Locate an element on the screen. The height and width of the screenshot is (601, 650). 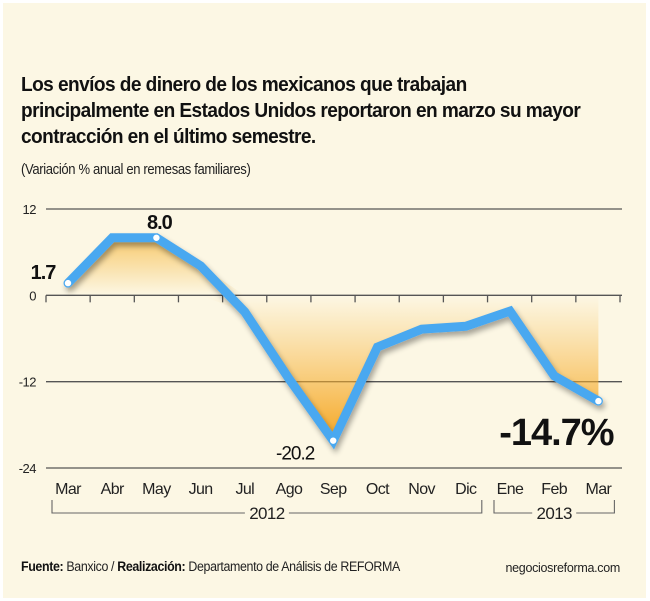
x-tick-label: Dic is located at coordinates (466, 489).